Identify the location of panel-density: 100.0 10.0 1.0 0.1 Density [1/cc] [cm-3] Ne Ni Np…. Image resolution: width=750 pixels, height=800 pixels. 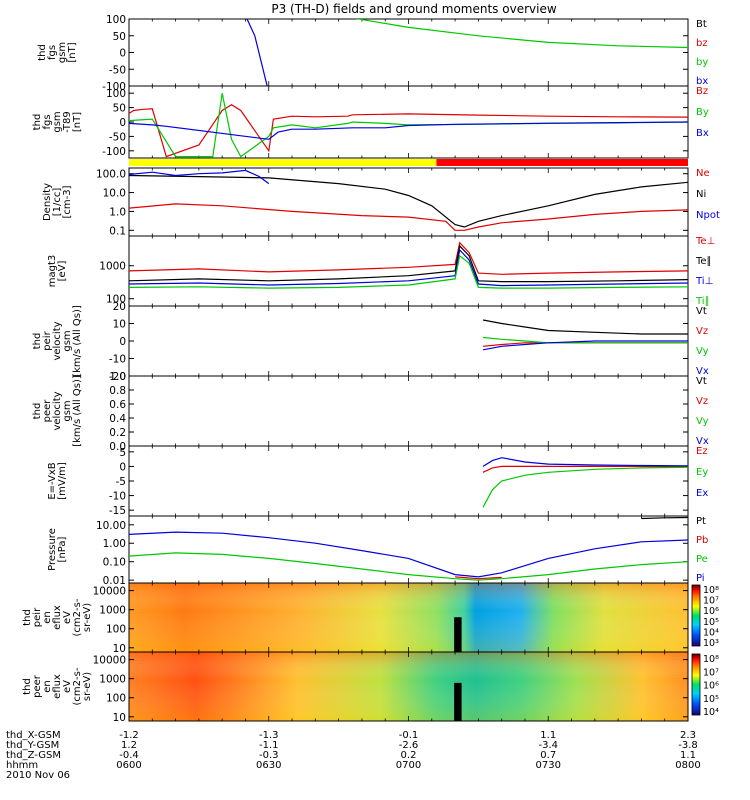
(381, 202).